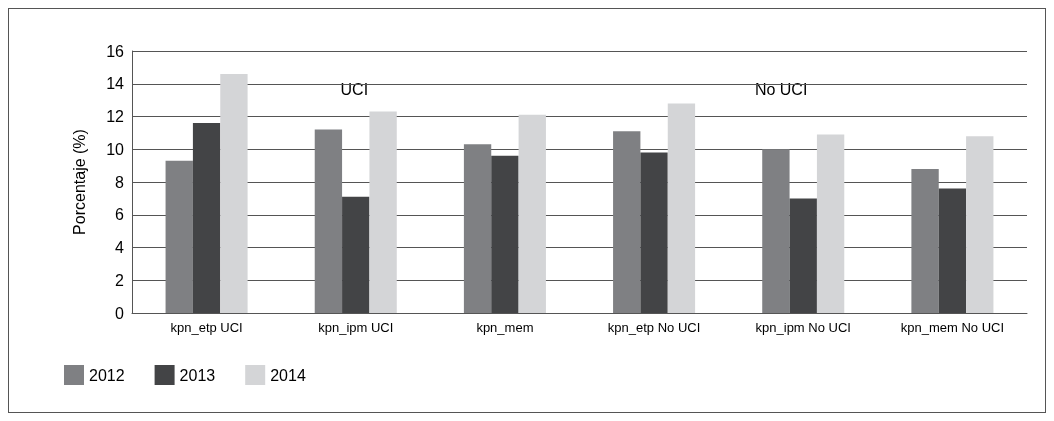 The width and height of the screenshot is (1054, 421). What do you see at coordinates (115, 84) in the screenshot?
I see `y-tick-label: 14` at bounding box center [115, 84].